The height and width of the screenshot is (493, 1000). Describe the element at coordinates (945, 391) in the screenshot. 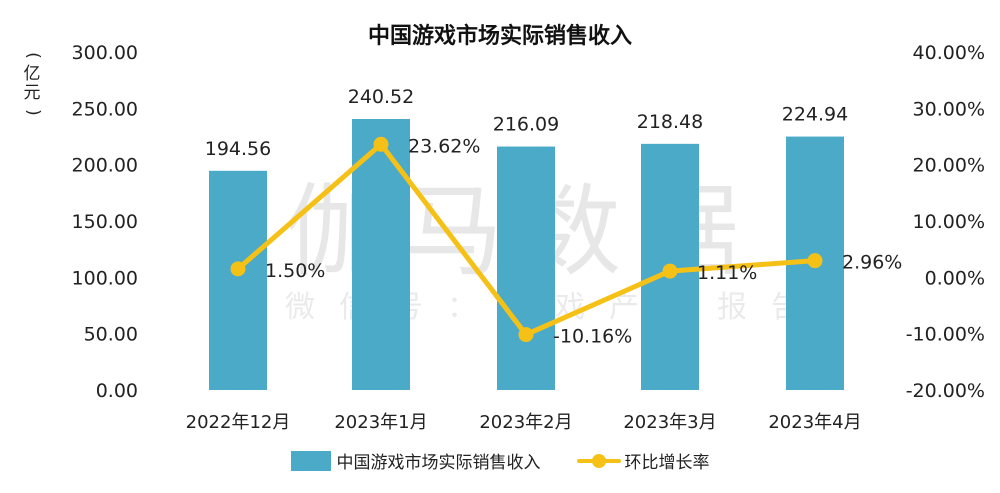

I see `right-axis-tick: -20.00%` at that location.